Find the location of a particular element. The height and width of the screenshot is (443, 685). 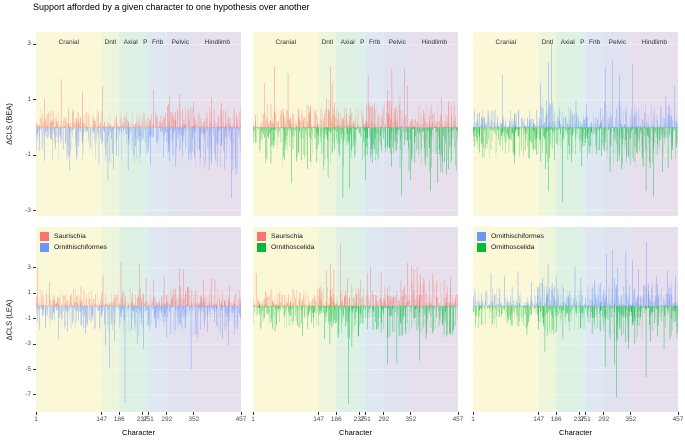

legend: Saurischia Ornithoscelida is located at coordinates (285, 242).